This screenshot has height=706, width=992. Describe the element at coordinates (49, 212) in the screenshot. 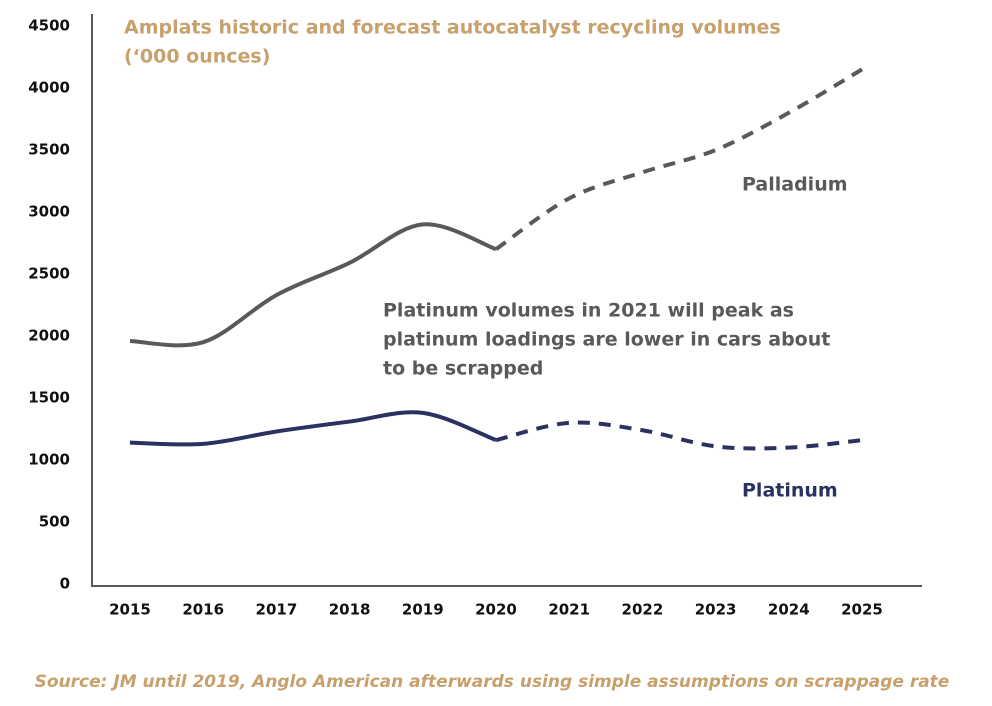

I see `y-tick-label: 3000` at that location.